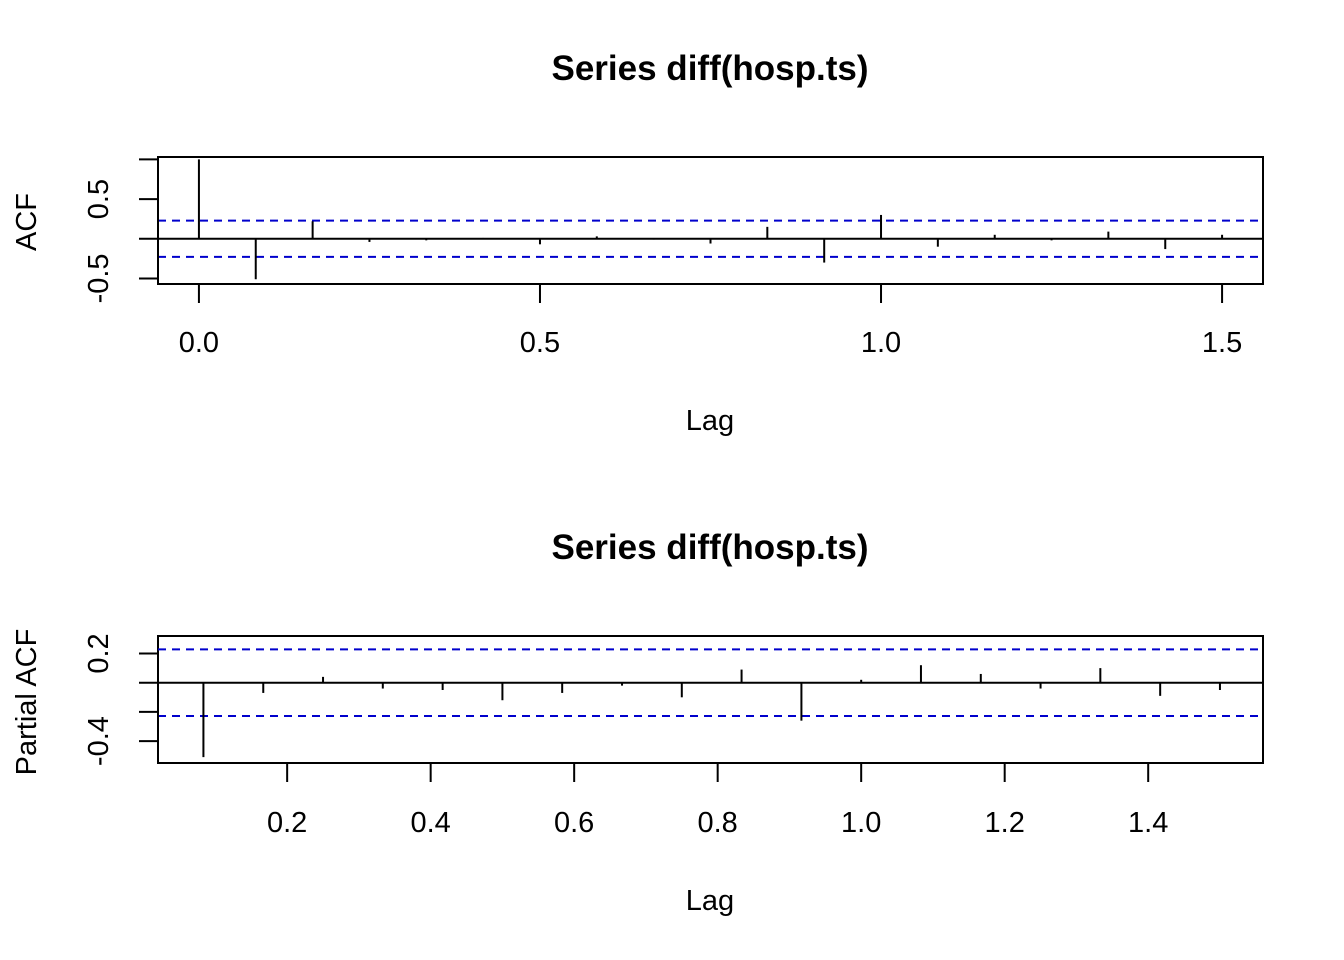 This screenshot has height=960, width=1344. I want to click on pacf-x-tick-label: 0.4, so click(430, 823).